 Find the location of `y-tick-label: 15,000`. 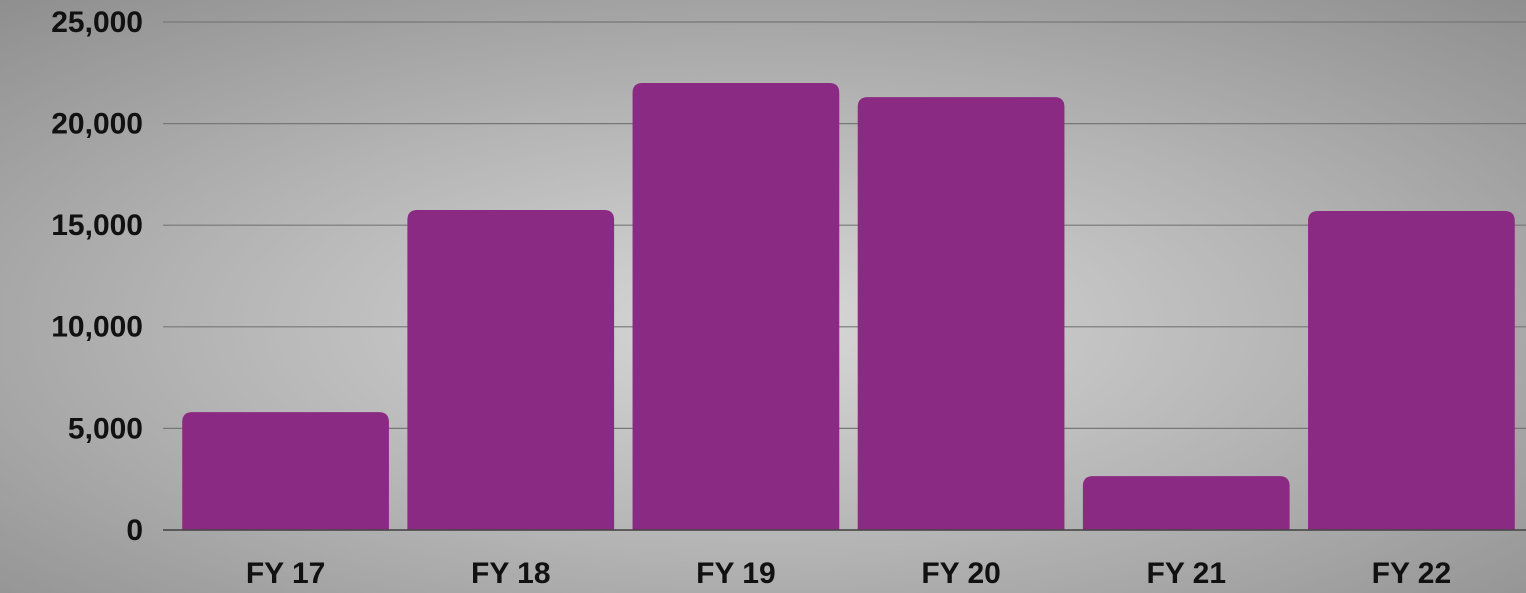

y-tick-label: 15,000 is located at coordinates (97, 225).